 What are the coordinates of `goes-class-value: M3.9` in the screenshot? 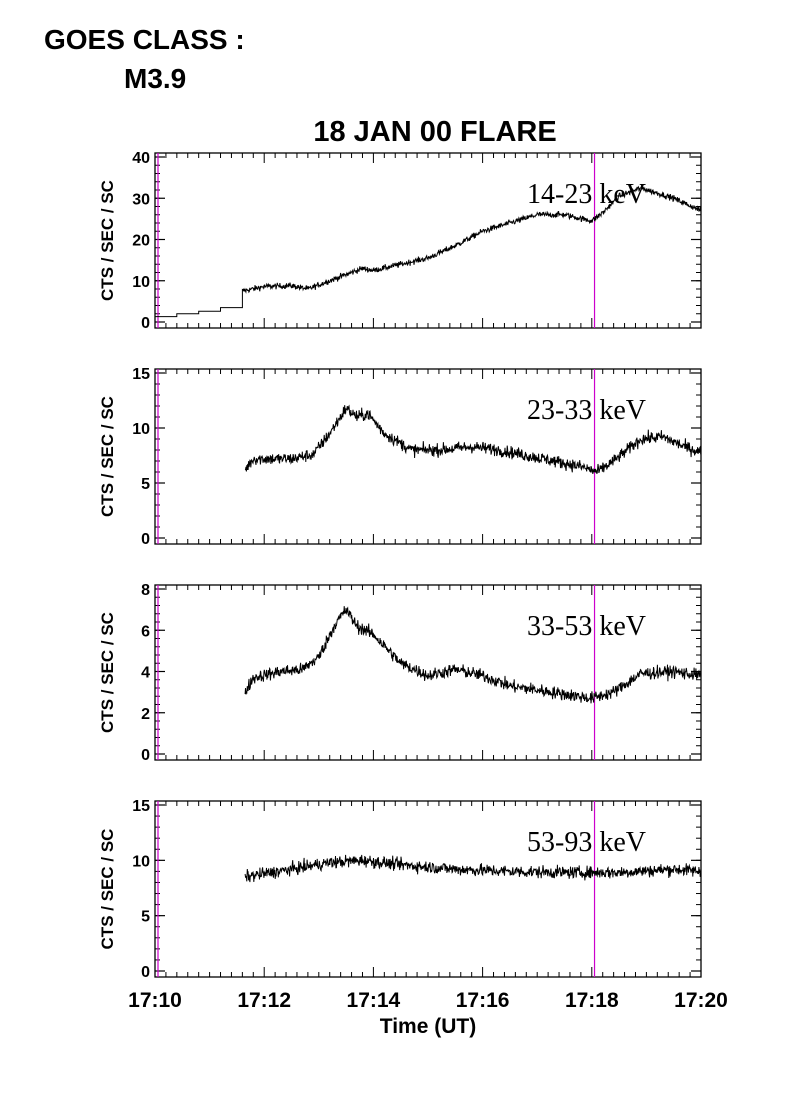 It's located at (155, 78).